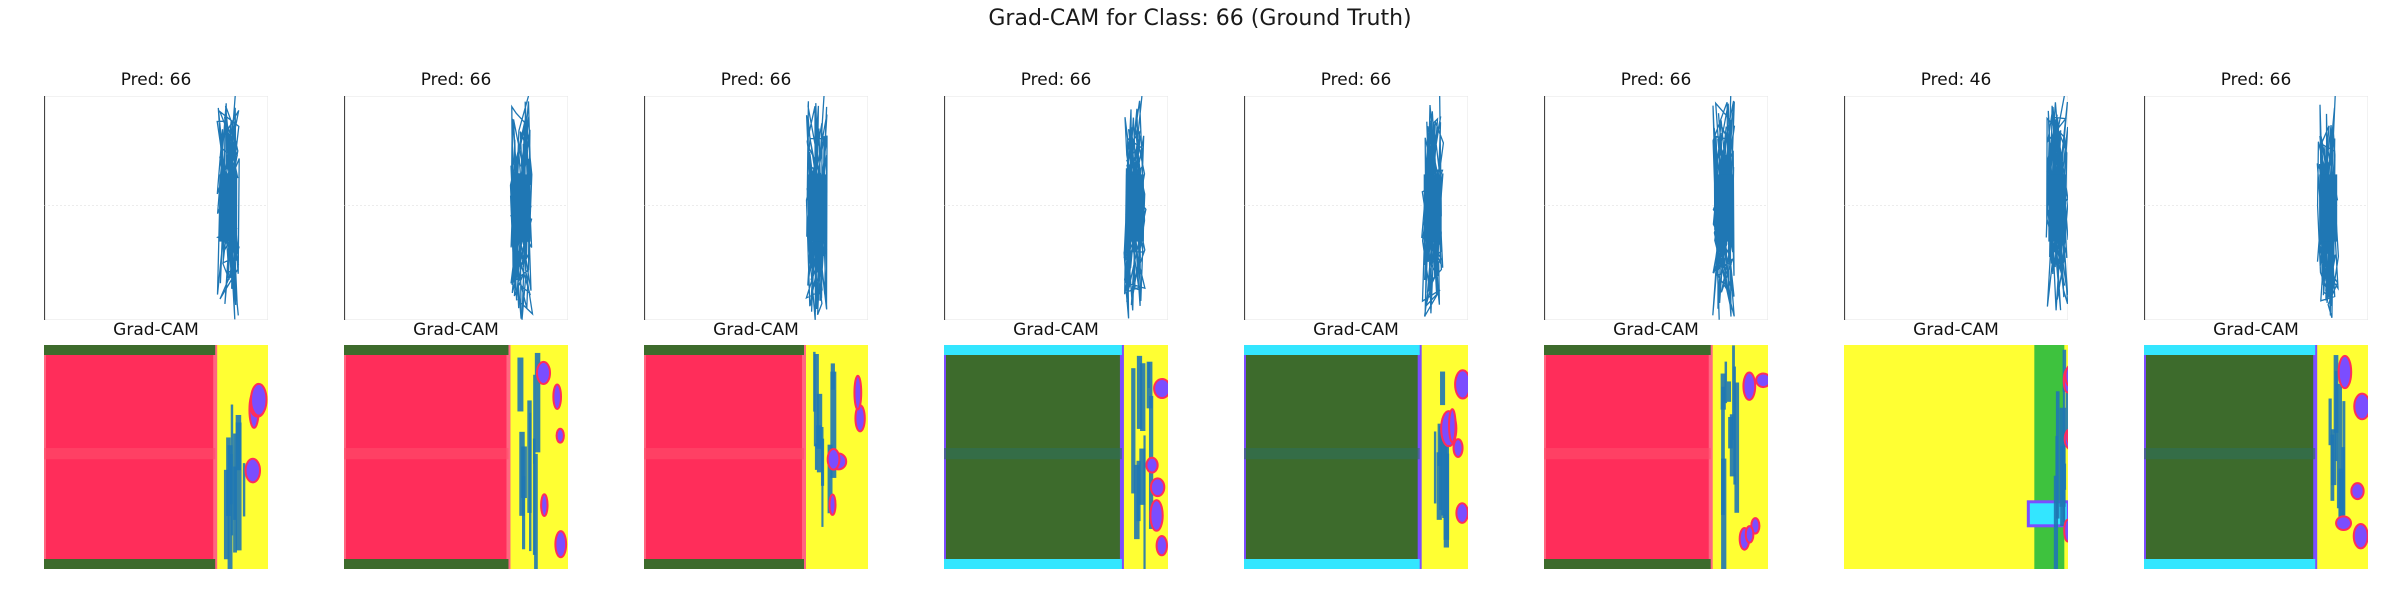 This screenshot has width=2400, height=600. I want to click on heatmap-background, so click(1956, 457).